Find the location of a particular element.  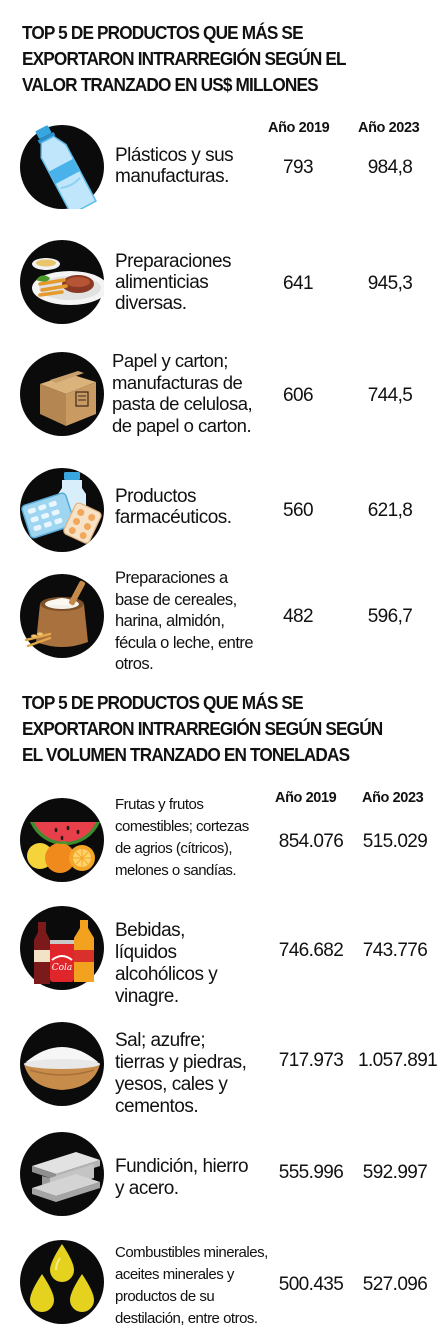

value-2023: 527.096 is located at coordinates (395, 1284).